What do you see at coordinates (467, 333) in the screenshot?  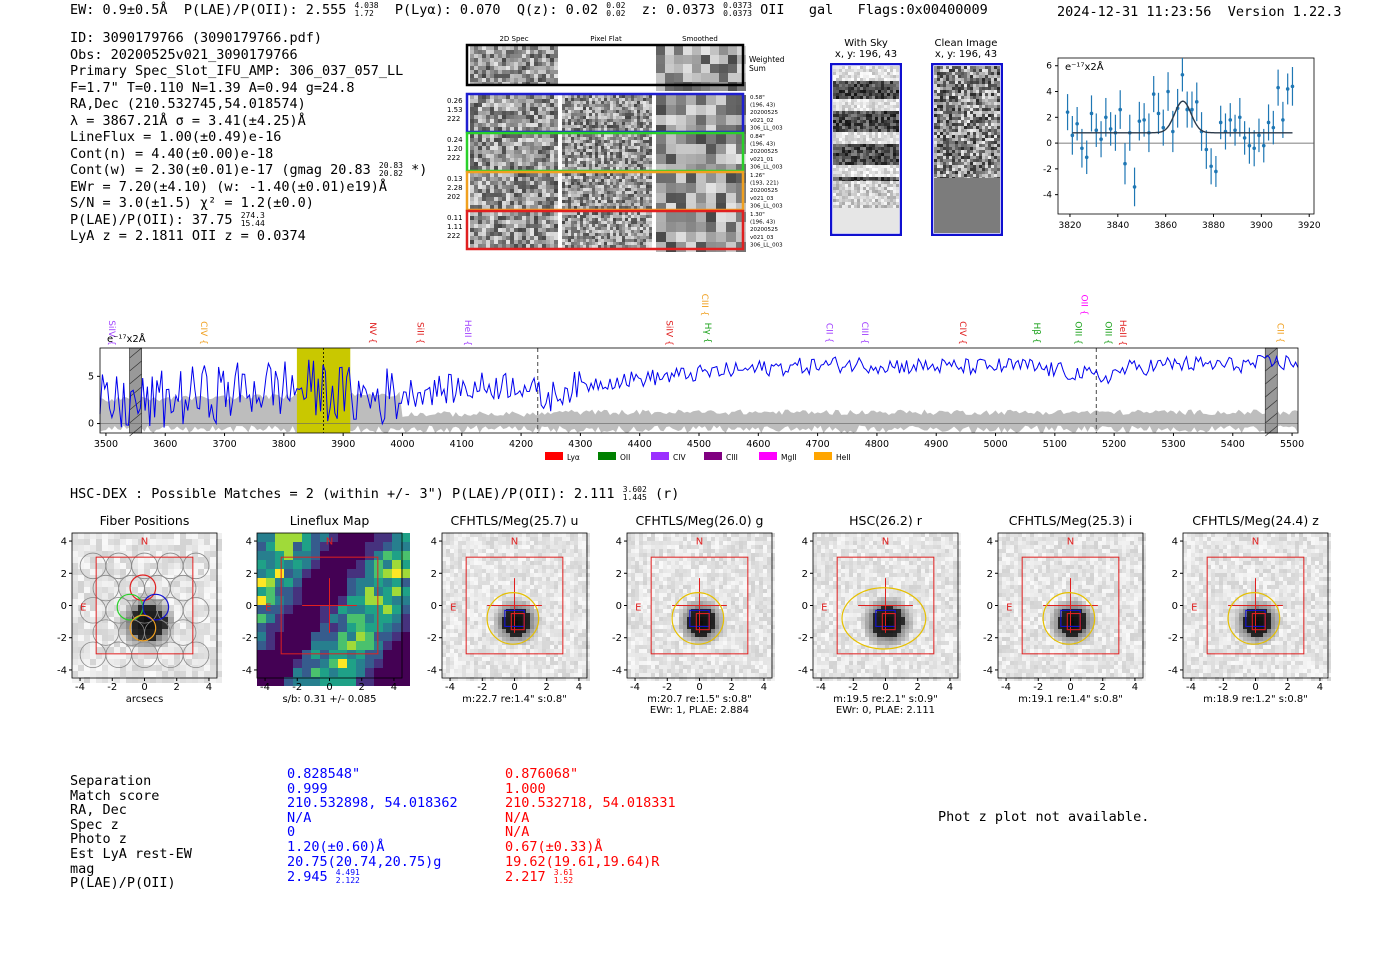 I see `spectral-line-name: HeII {` at bounding box center [467, 333].